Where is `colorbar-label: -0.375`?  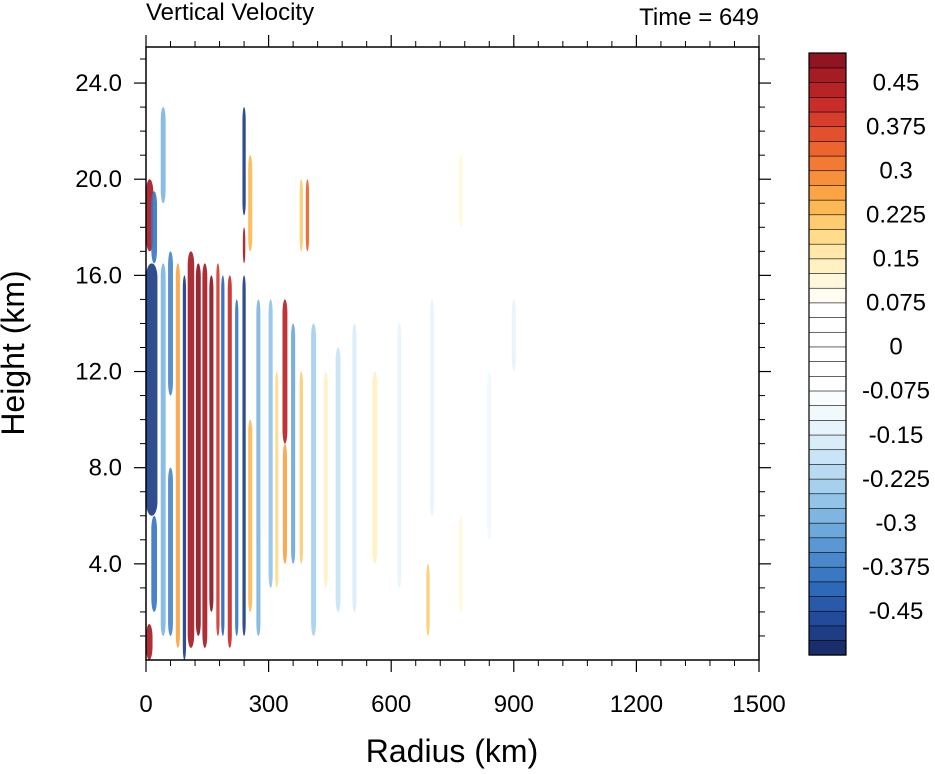 colorbar-label: -0.375 is located at coordinates (896, 567).